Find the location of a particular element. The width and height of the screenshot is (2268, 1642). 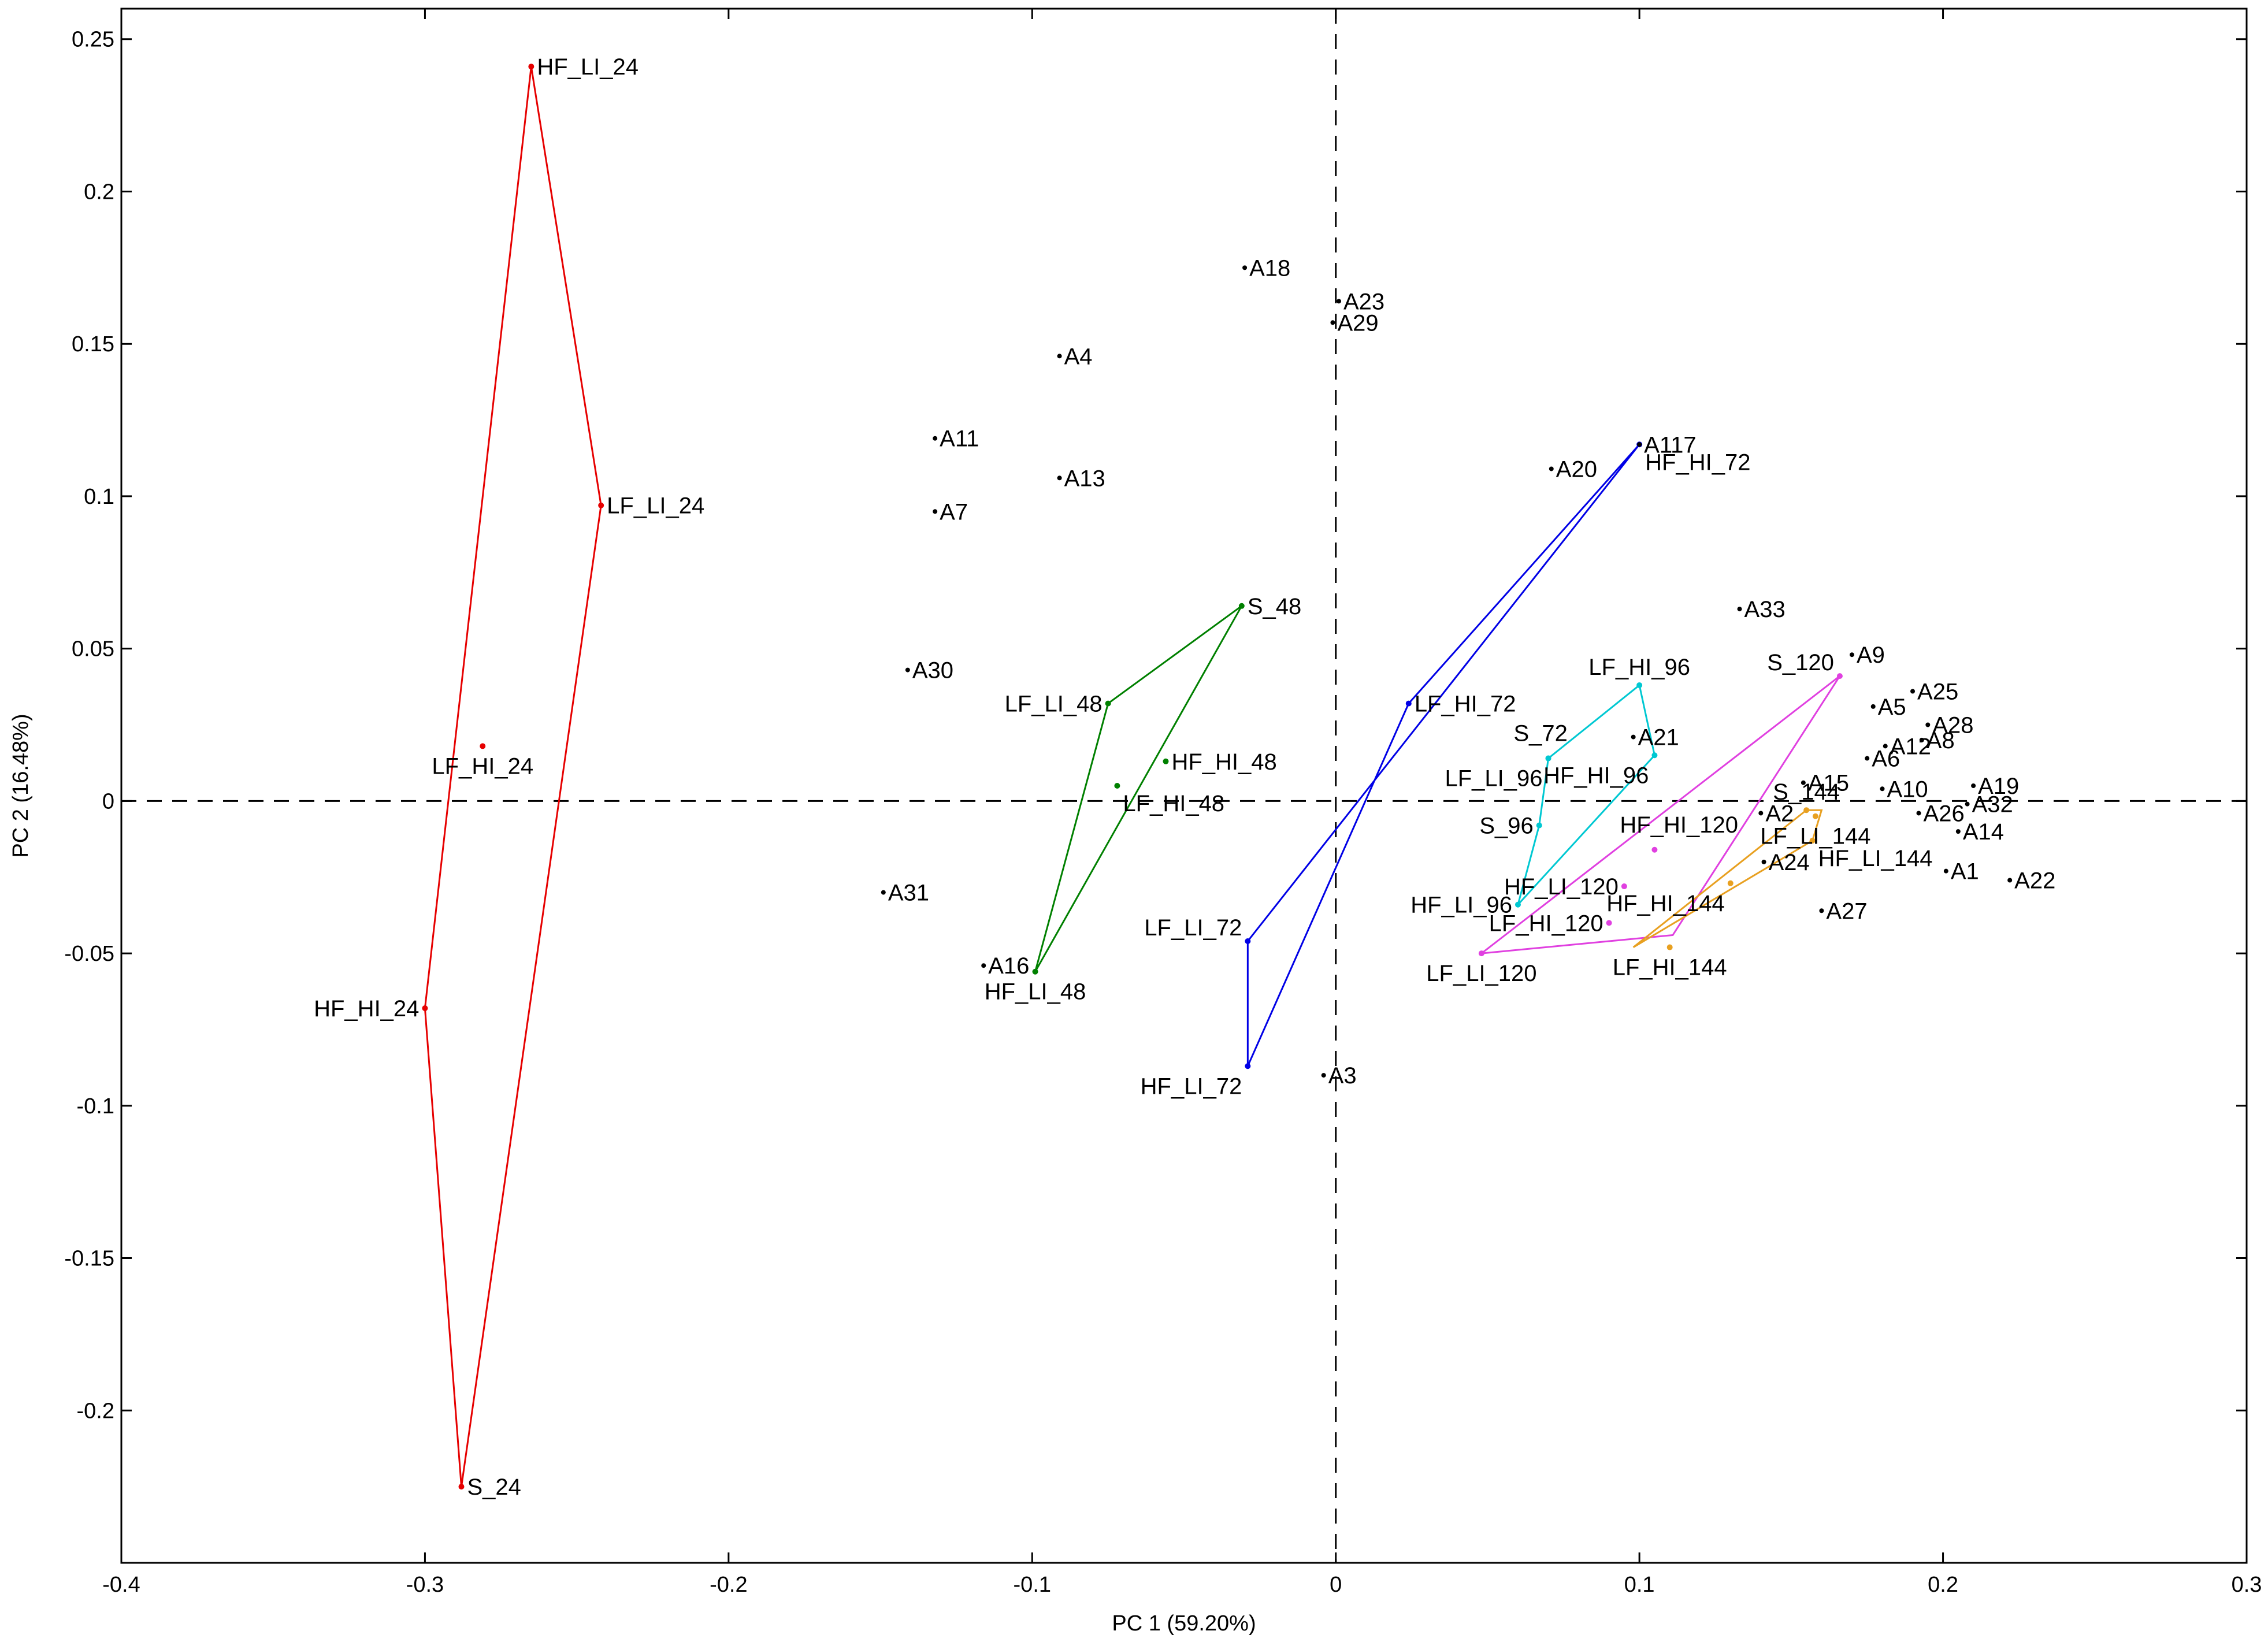

x-tick-label: -0.4 is located at coordinates (121, 1585).